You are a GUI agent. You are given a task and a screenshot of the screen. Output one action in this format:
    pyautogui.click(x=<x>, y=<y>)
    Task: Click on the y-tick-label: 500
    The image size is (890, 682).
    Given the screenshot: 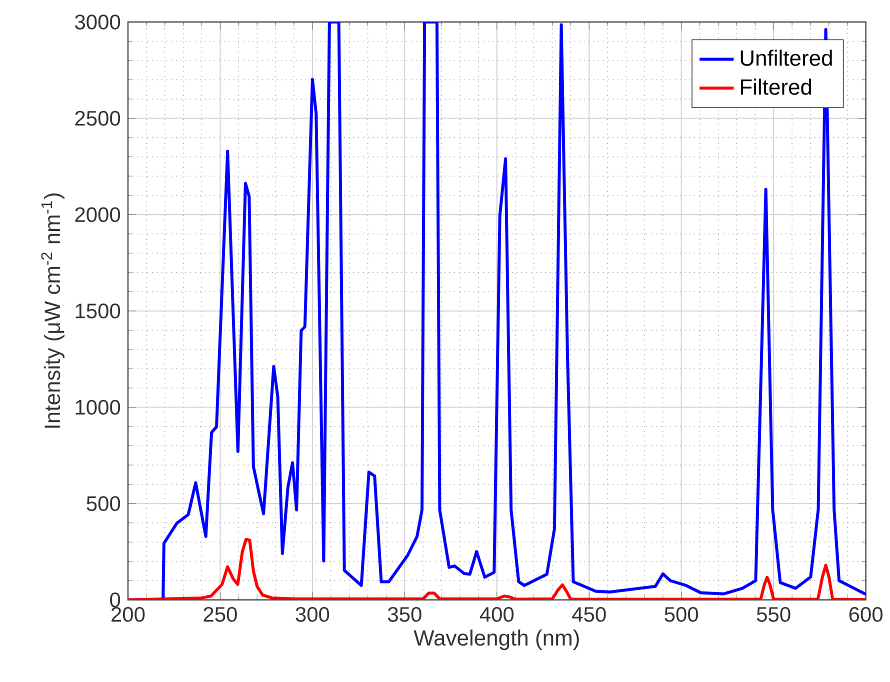 What is the action you would take?
    pyautogui.click(x=103, y=504)
    